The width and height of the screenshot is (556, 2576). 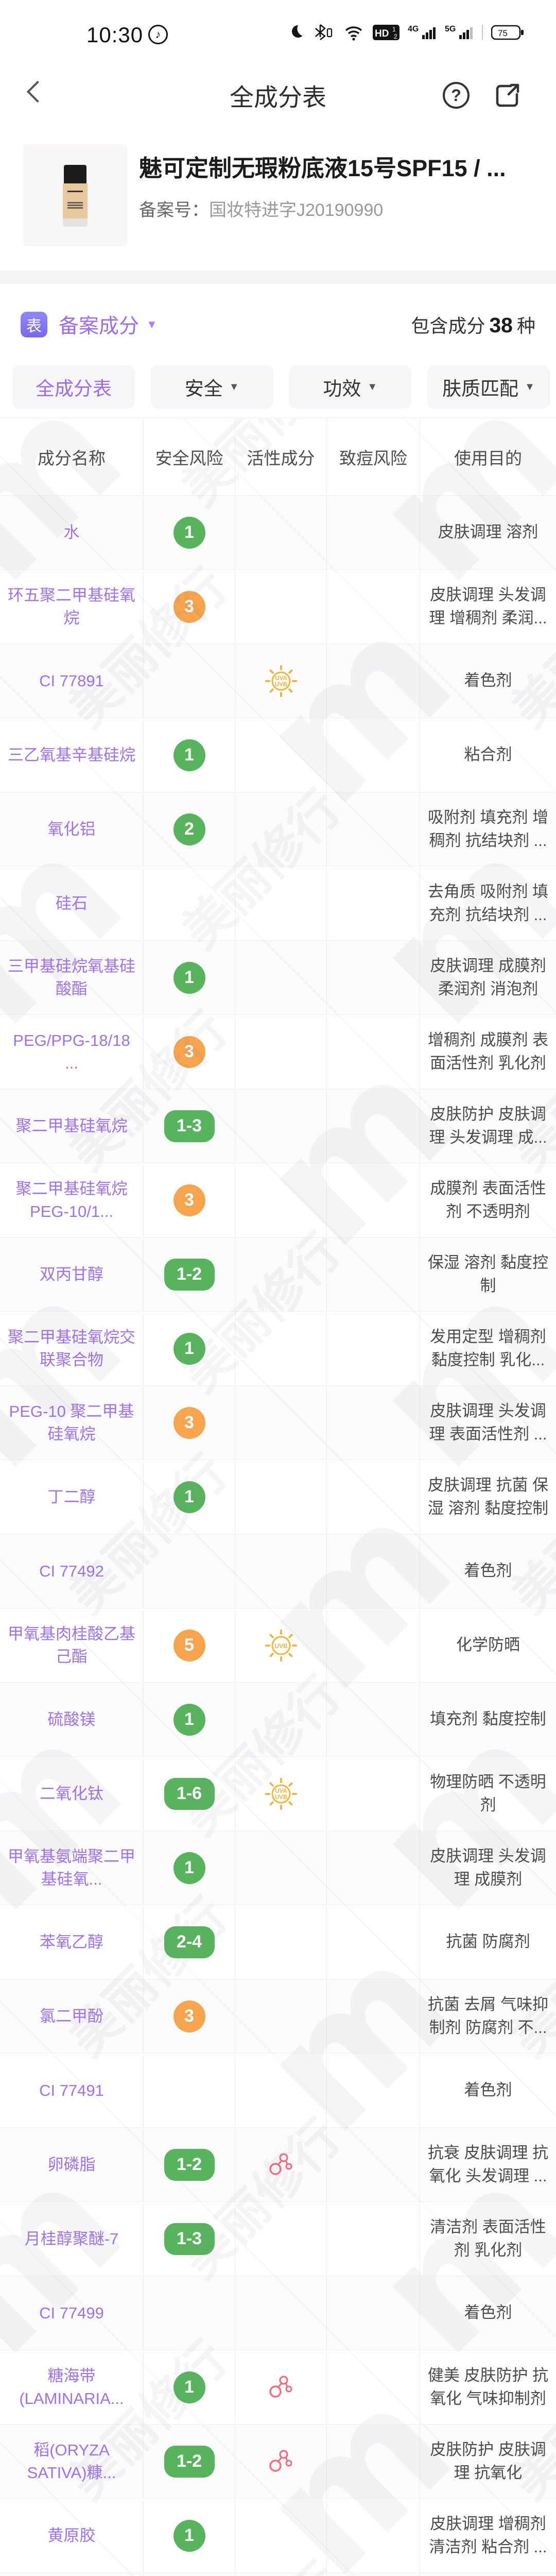 What do you see at coordinates (278, 2313) in the screenshot?
I see `ingredient-row: CI 77499 着色剂` at bounding box center [278, 2313].